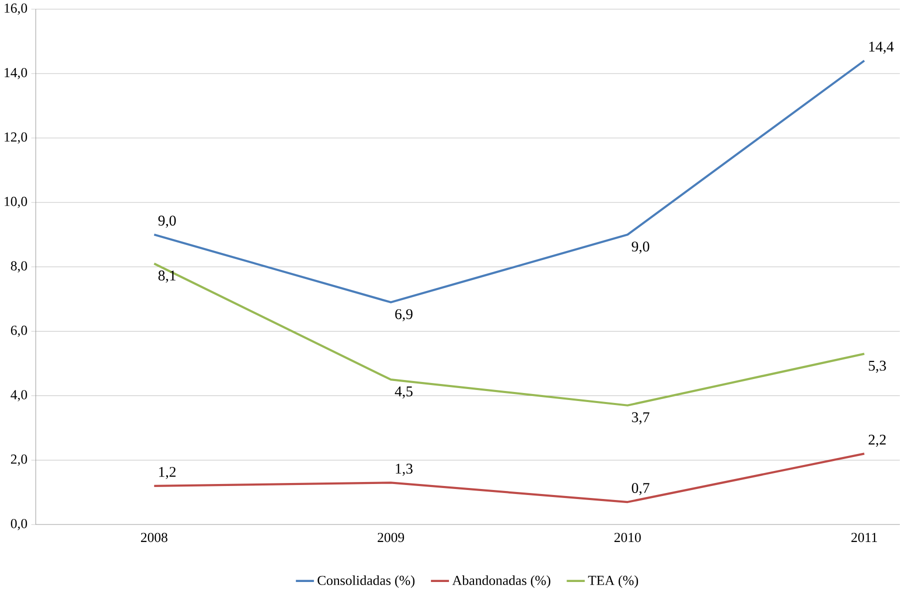 The width and height of the screenshot is (900, 591). What do you see at coordinates (16, 138) in the screenshot?
I see `y-tick-label: 12,0` at bounding box center [16, 138].